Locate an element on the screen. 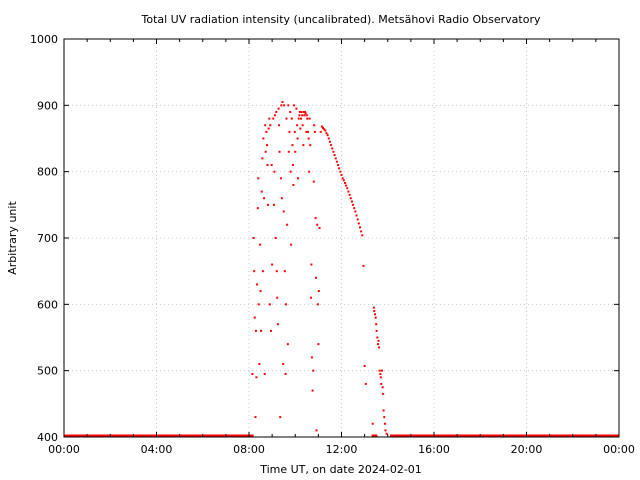 The width and height of the screenshot is (640, 480). y-tick-label: 500 is located at coordinates (47, 371).